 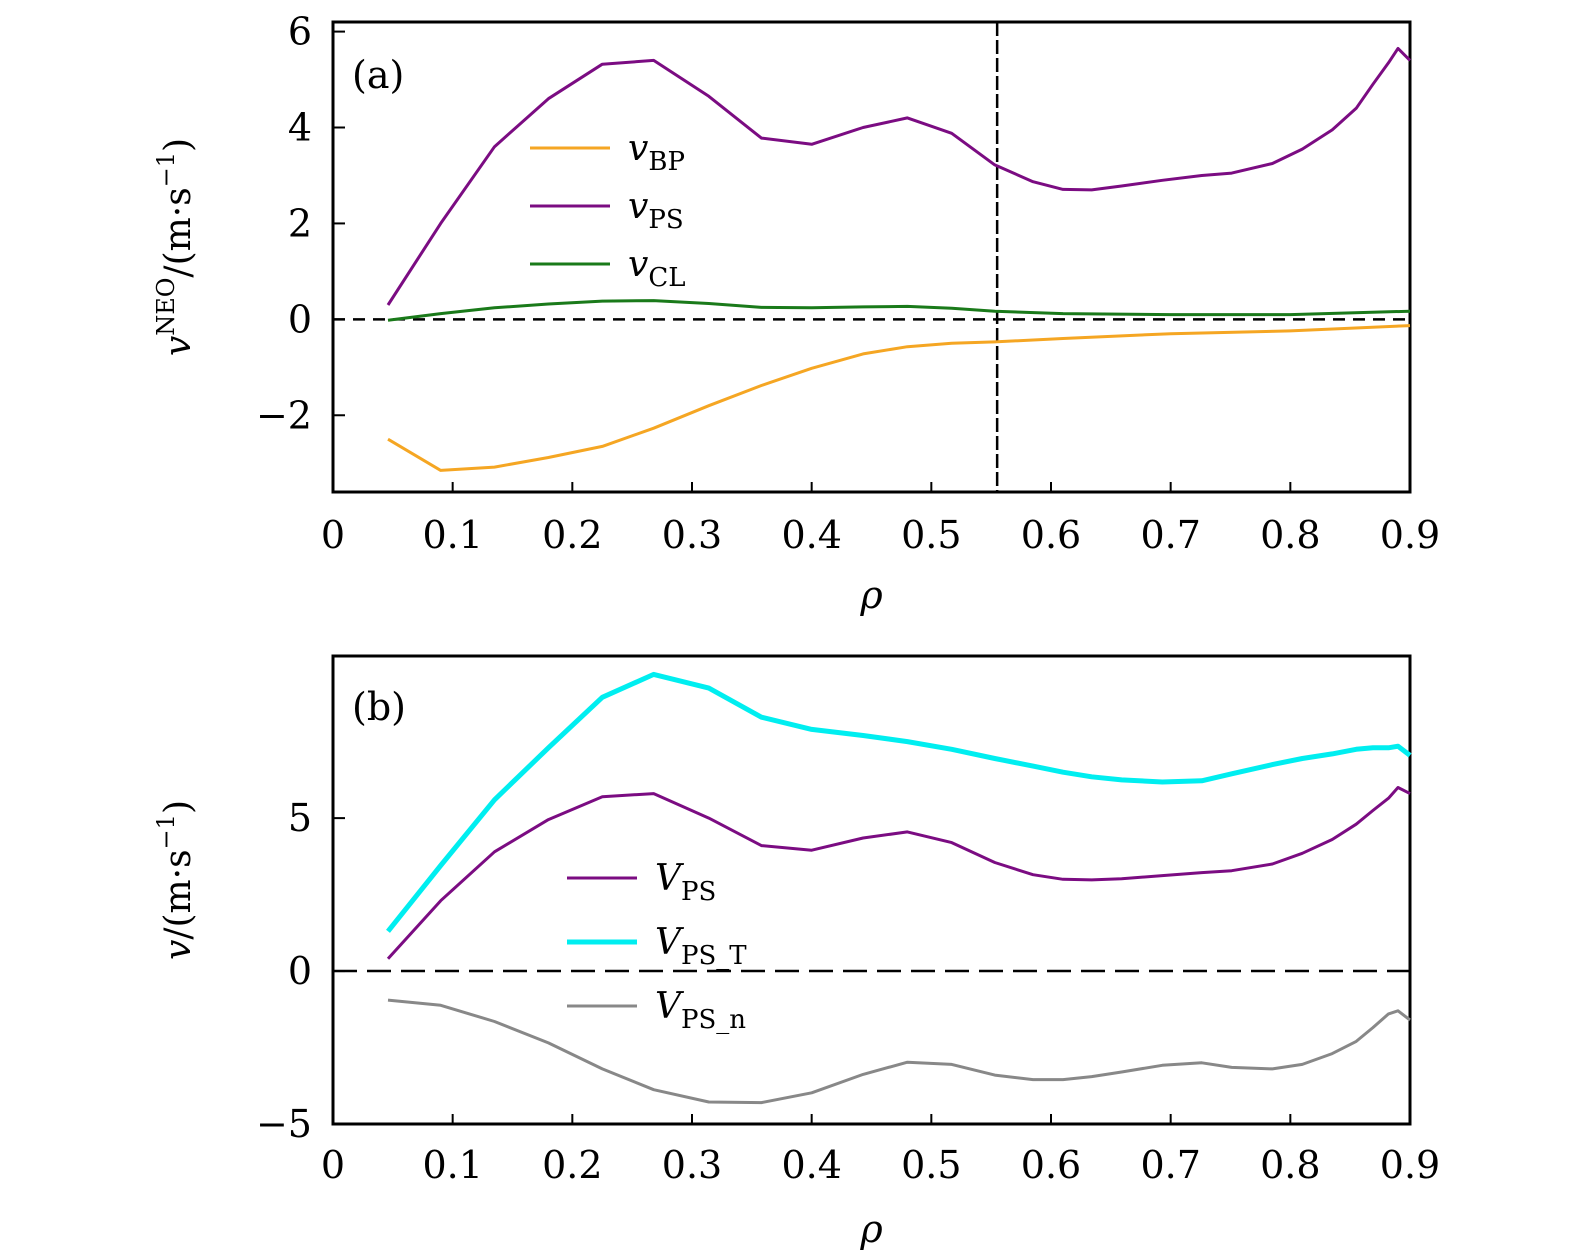 What do you see at coordinates (641, 882) in the screenshot?
I see `legend-item-v-ps: VPS` at bounding box center [641, 882].